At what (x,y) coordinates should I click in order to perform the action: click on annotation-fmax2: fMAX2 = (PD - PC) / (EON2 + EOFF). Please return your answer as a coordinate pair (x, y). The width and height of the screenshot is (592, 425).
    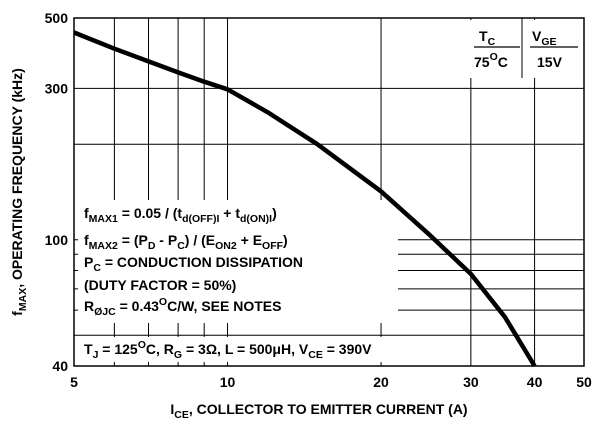
    Looking at the image, I should click on (186, 242).